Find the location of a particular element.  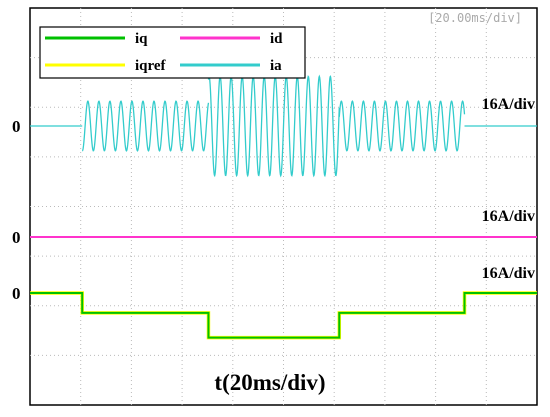

x-axis-label: t(20ms/div) is located at coordinates (269, 382).